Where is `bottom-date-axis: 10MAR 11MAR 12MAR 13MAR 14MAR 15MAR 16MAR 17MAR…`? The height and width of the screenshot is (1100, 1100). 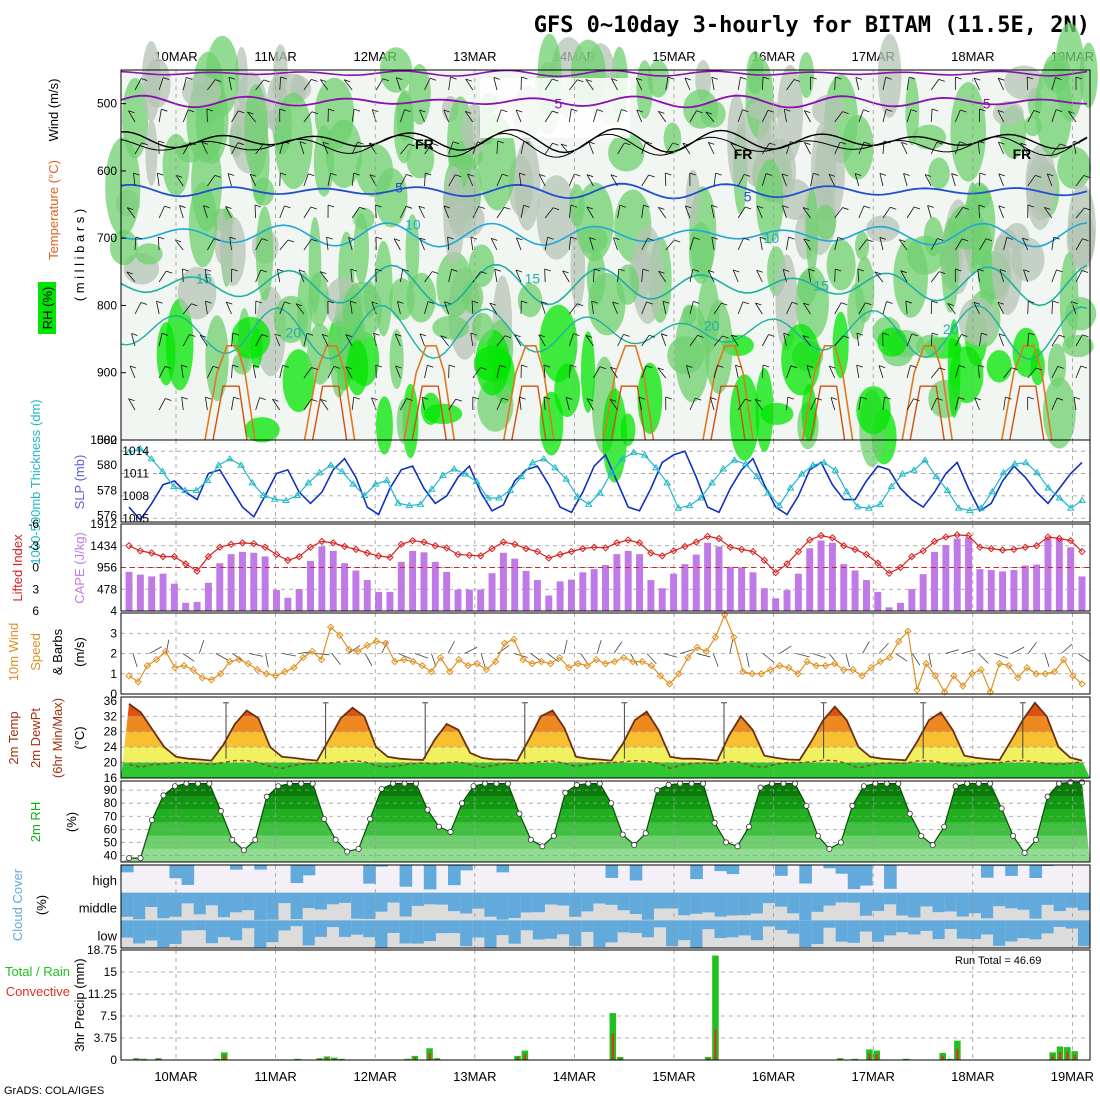
bottom-date-axis: 10MAR 11MAR 12MAR 13MAR 14MAR 15MAR 16MAR 17MAR… is located at coordinates (624, 1076).